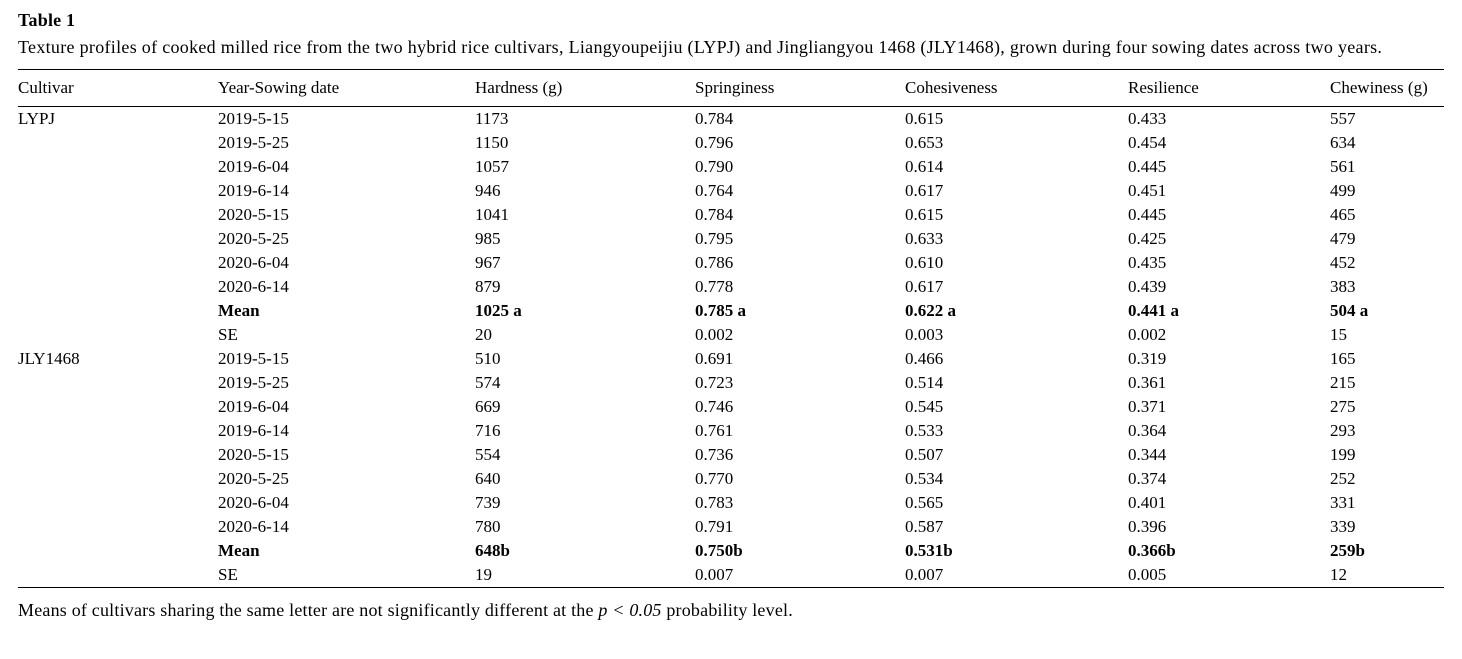 This screenshot has width=1462, height=659. What do you see at coordinates (1147, 406) in the screenshot?
I see `table-cell: 0.371` at bounding box center [1147, 406].